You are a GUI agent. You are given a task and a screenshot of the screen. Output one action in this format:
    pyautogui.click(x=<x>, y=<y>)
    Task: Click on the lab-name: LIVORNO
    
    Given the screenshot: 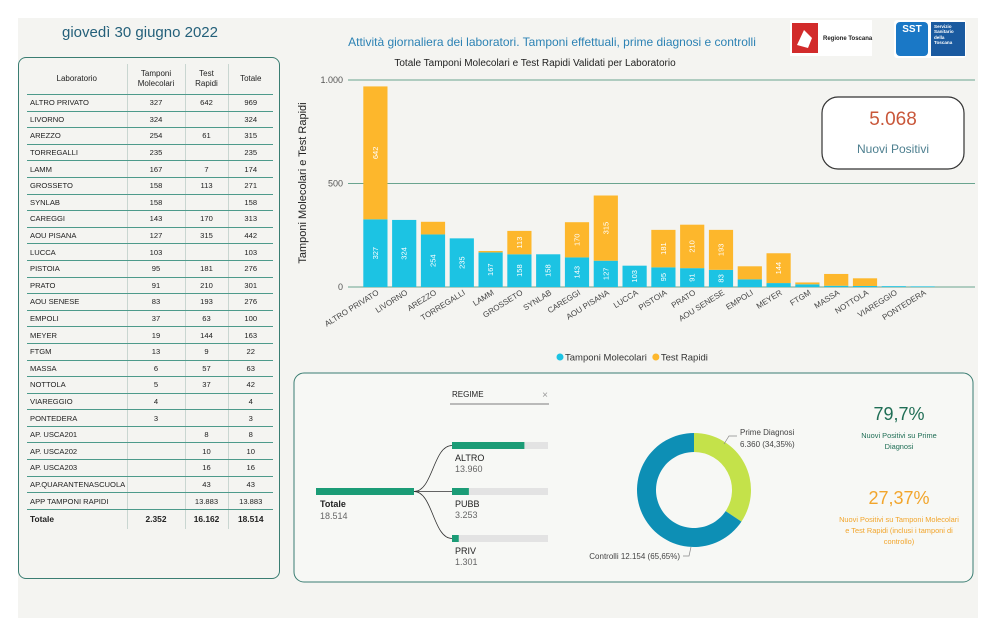 What is the action you would take?
    pyautogui.click(x=77, y=120)
    